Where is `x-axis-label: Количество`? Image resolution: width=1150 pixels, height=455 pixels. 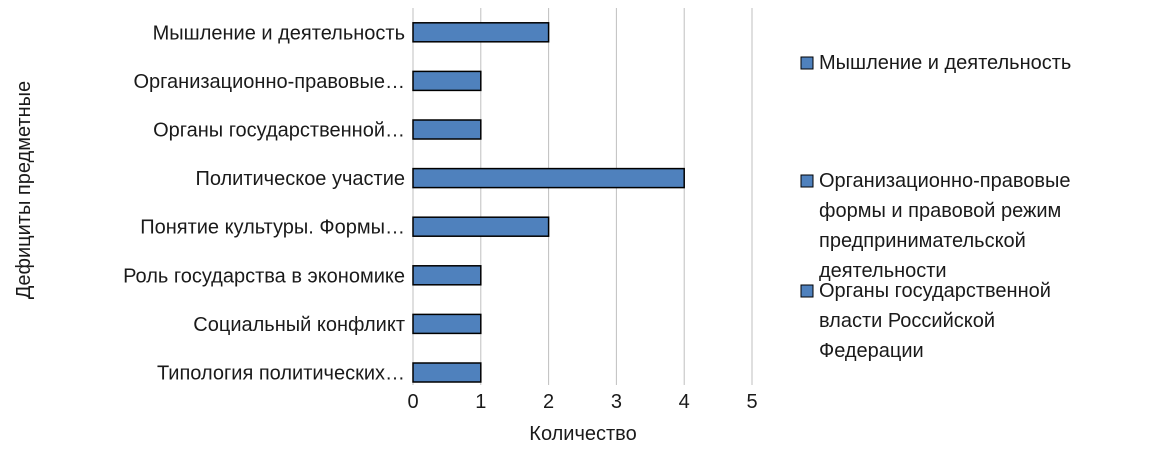 x-axis-label: Количество is located at coordinates (582, 434).